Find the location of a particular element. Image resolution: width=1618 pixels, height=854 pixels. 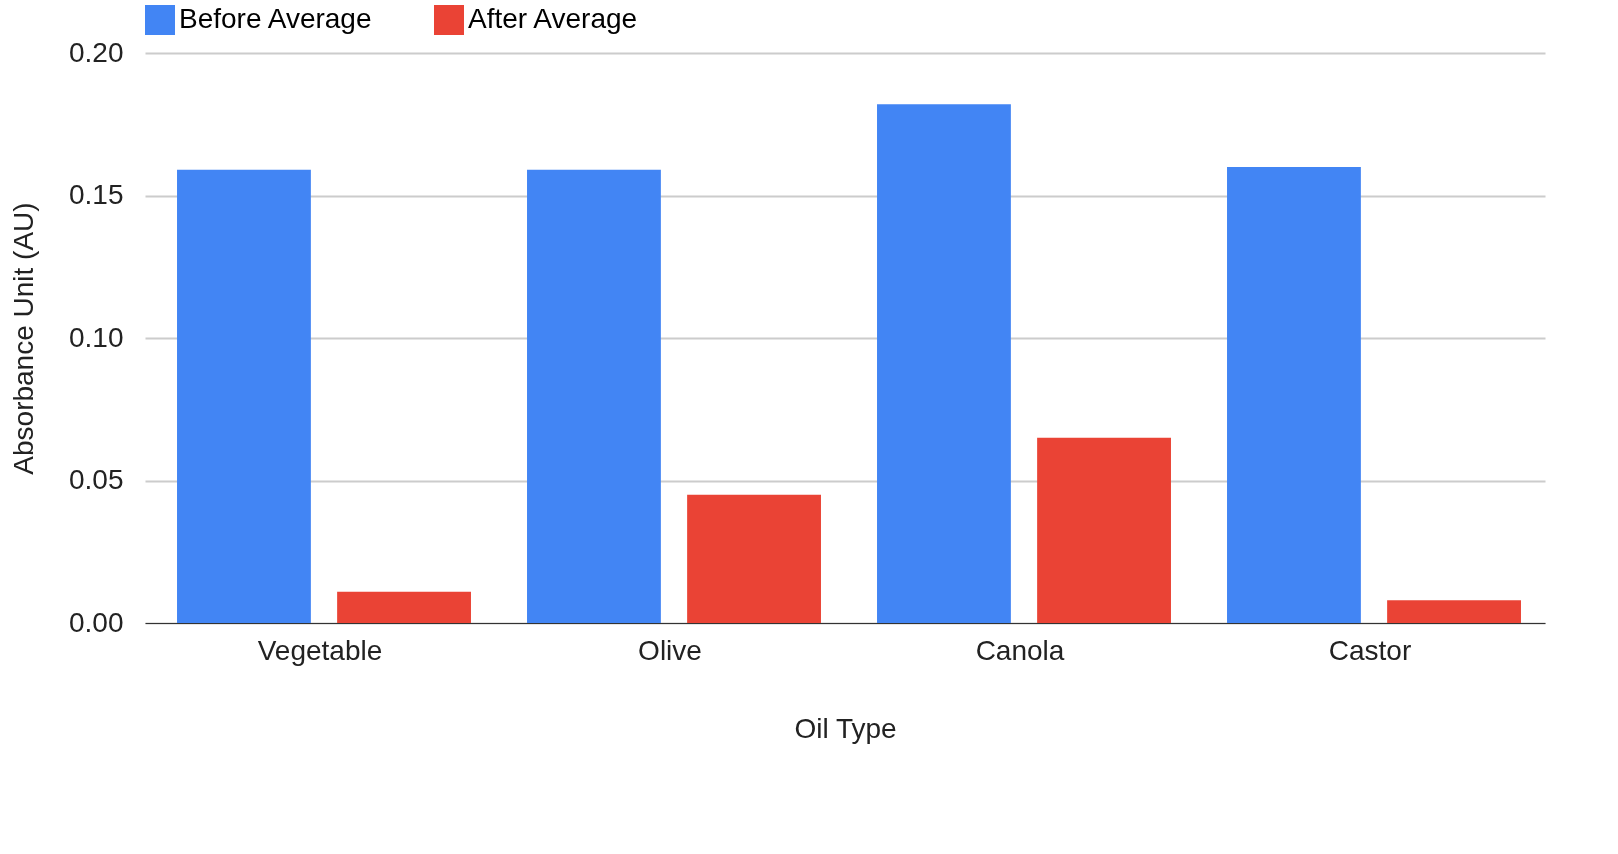

y-tick-label: 0.10 is located at coordinates (96, 337).